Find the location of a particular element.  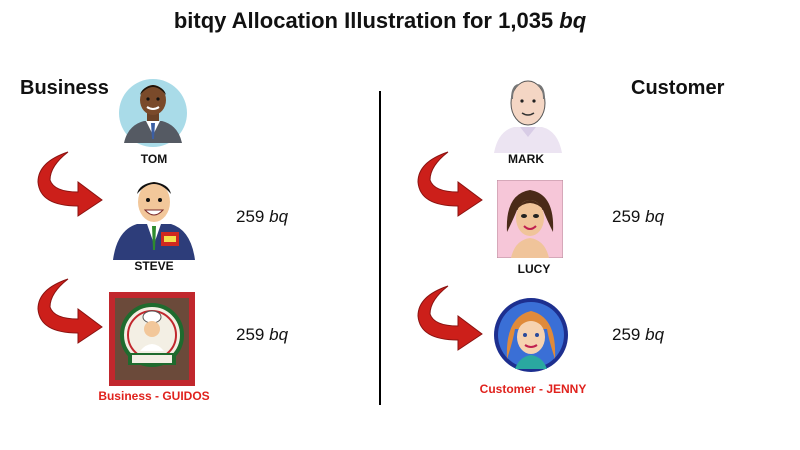

person-name-tom: TOM is located at coordinates (154, 159).